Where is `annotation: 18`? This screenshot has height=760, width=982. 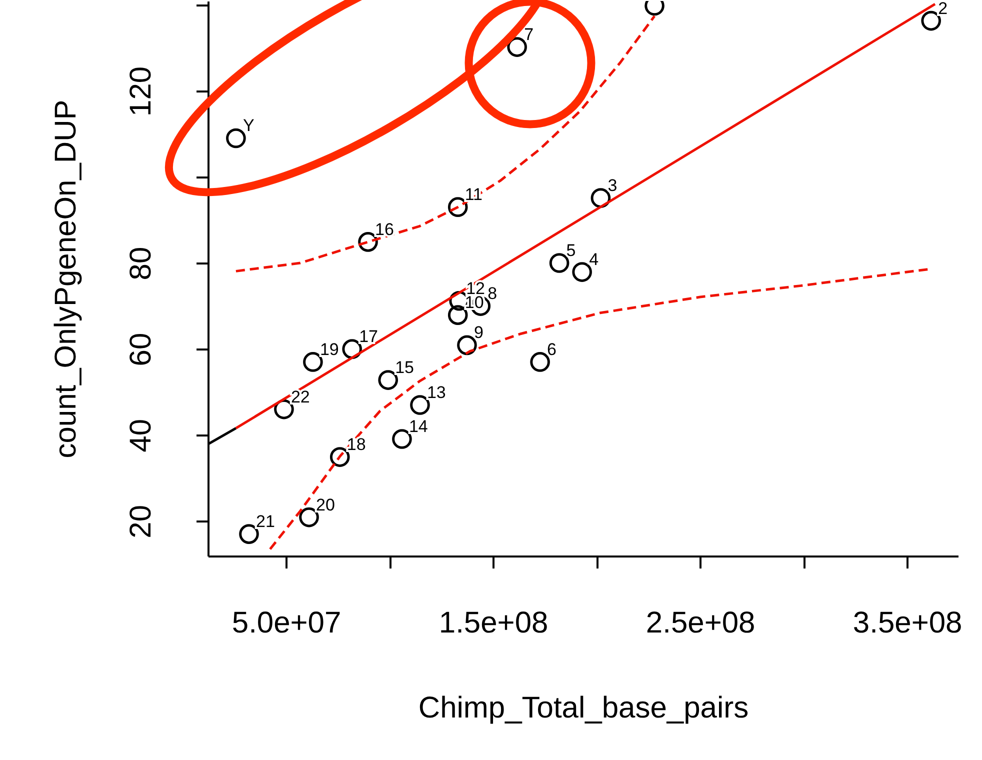 annotation: 18 is located at coordinates (356, 444).